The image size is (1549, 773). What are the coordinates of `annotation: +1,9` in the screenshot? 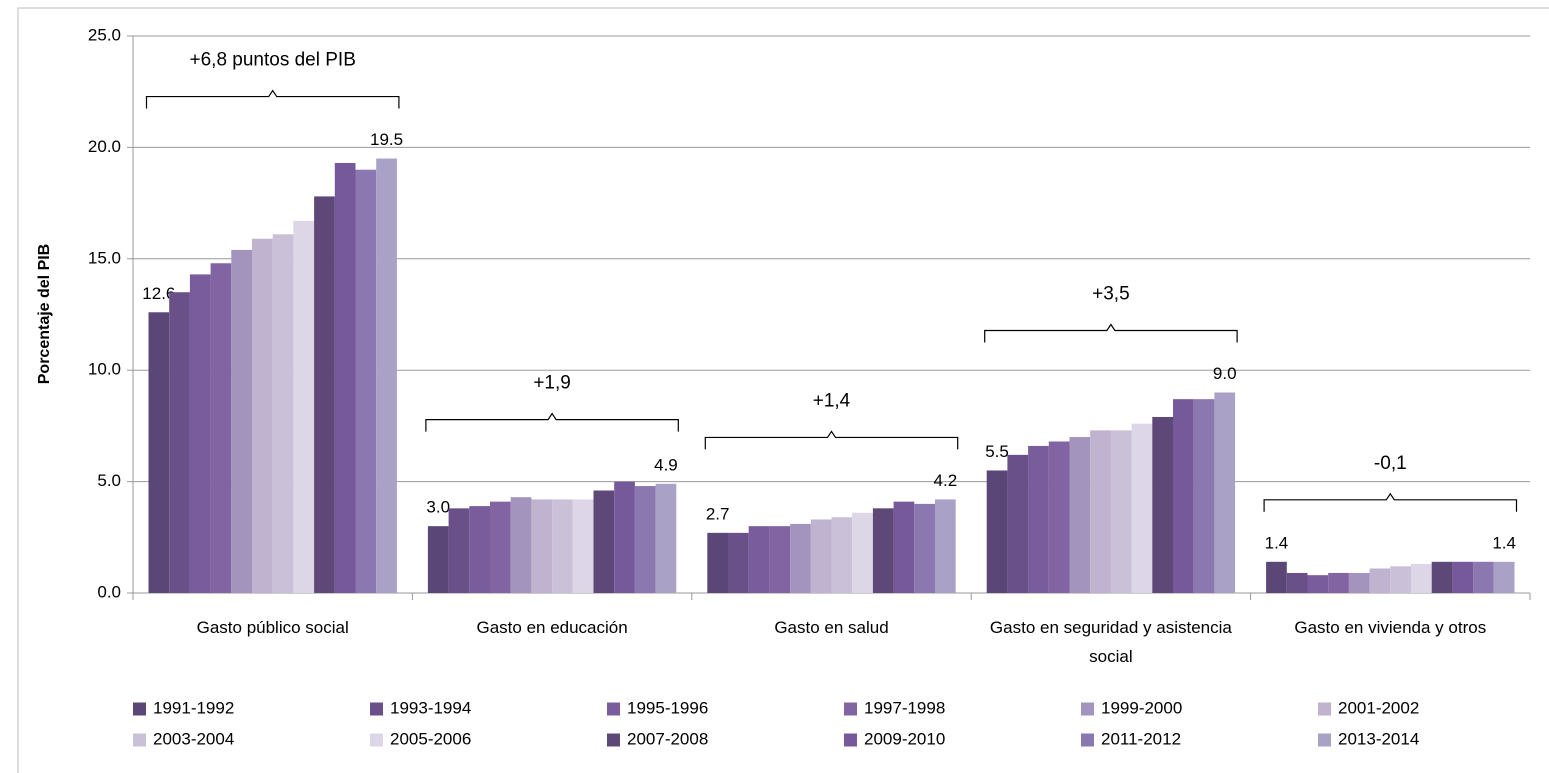 It's located at (552, 383).